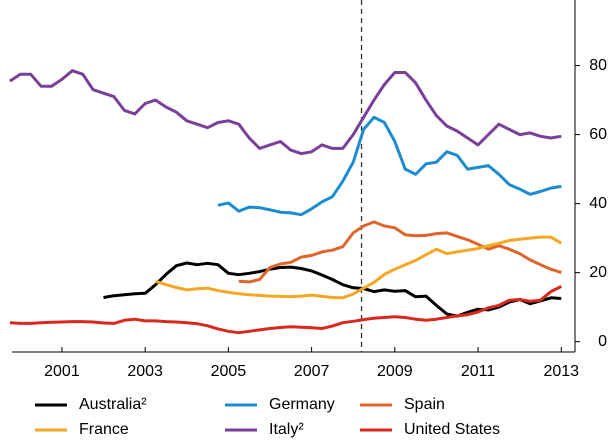 This screenshot has height=440, width=611. What do you see at coordinates (104, 429) in the screenshot?
I see `legend-label: France` at bounding box center [104, 429].